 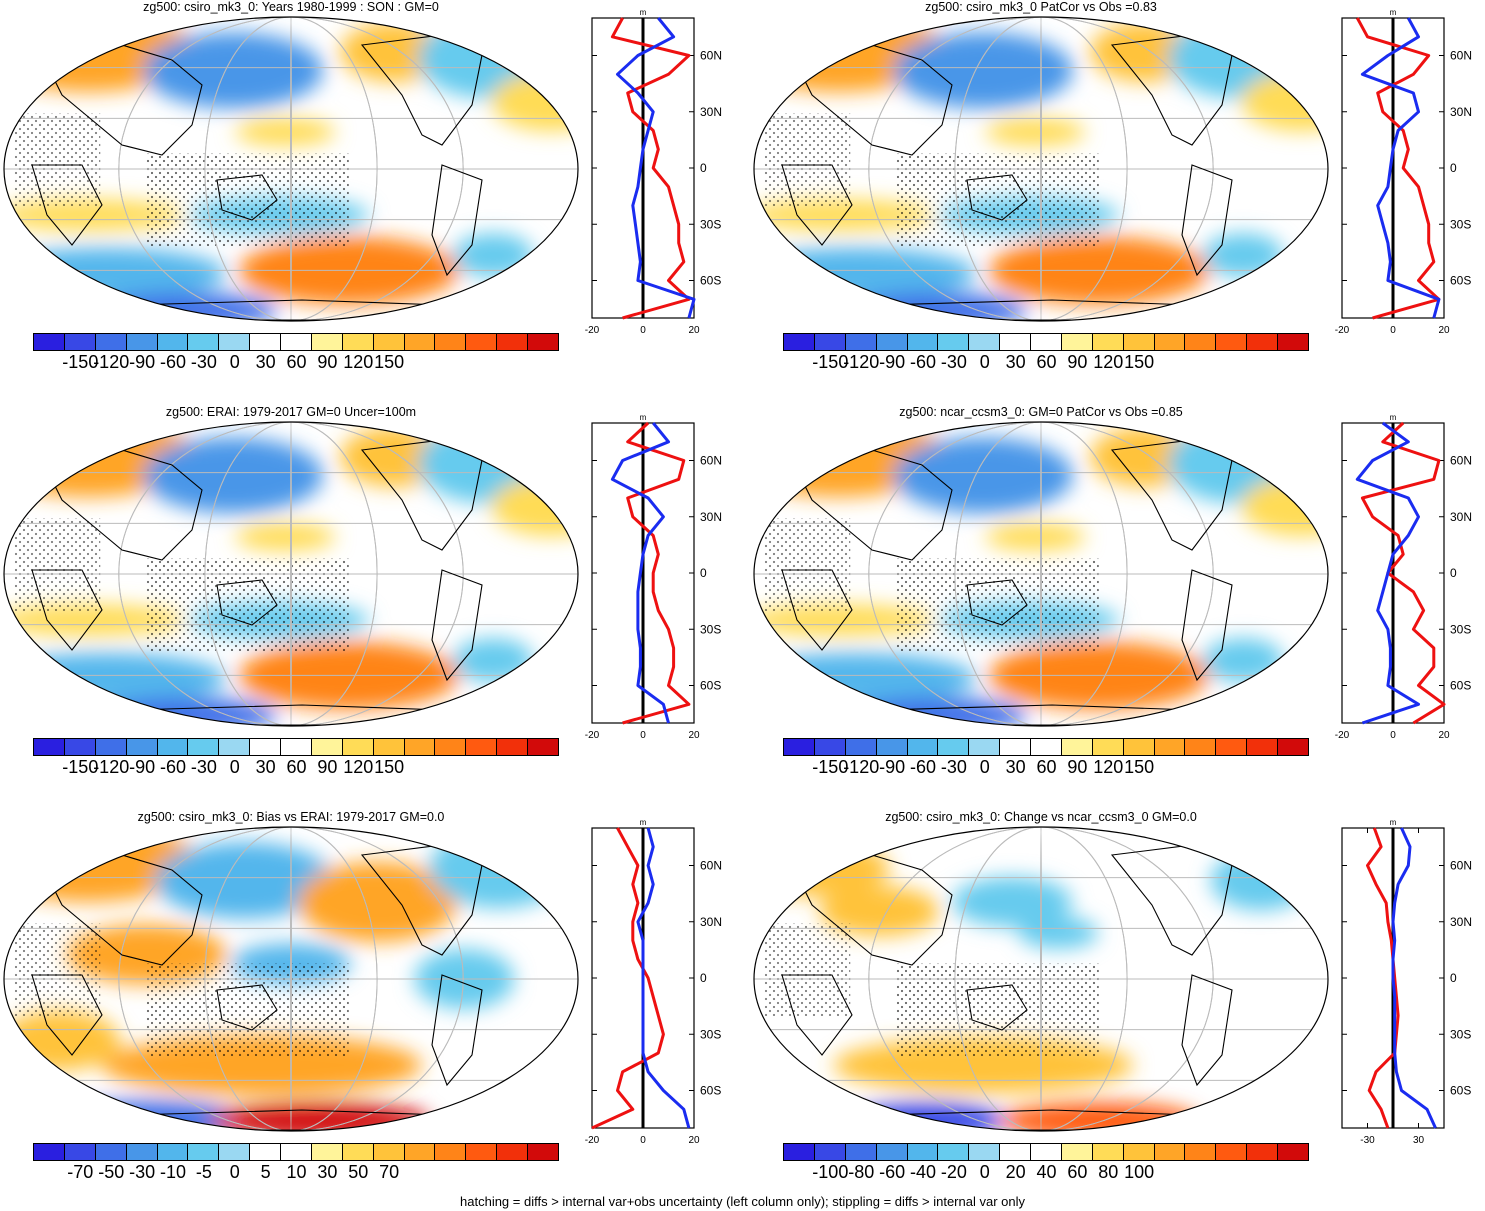 I want to click on colorbar-tick-label: -30, so click(x=953, y=362).